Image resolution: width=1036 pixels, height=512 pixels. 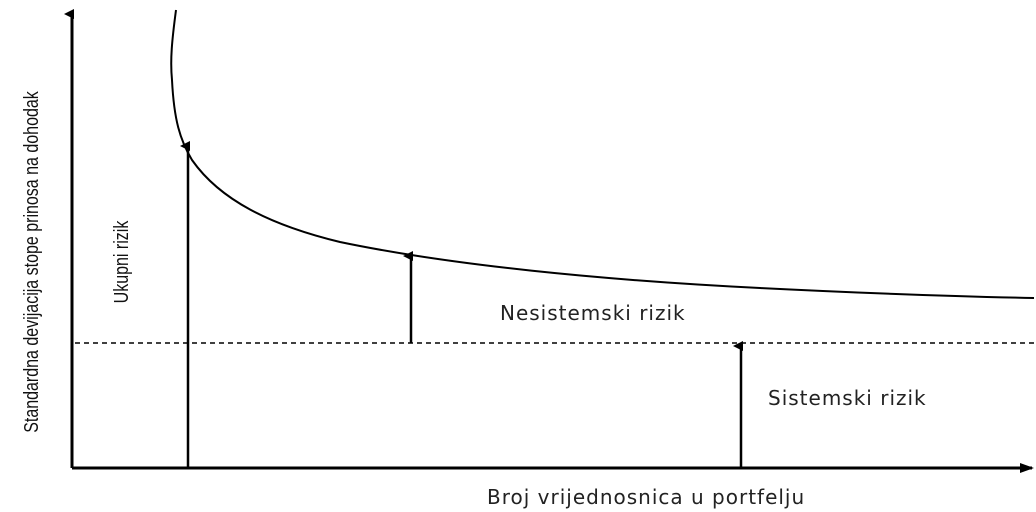 What do you see at coordinates (593, 313) in the screenshot?
I see `unsystematic-risk-label: Nesistemski rizik` at bounding box center [593, 313].